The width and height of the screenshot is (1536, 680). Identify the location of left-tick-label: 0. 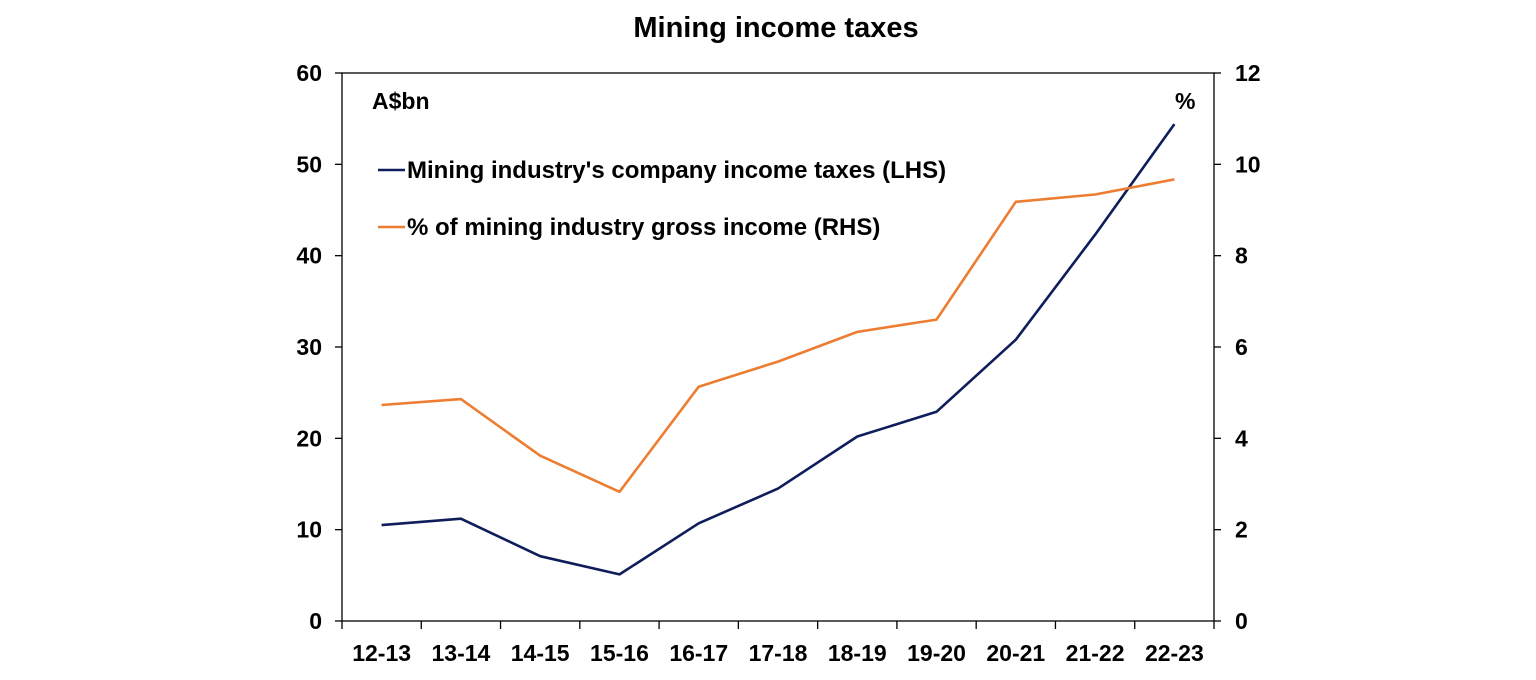
(315, 621).